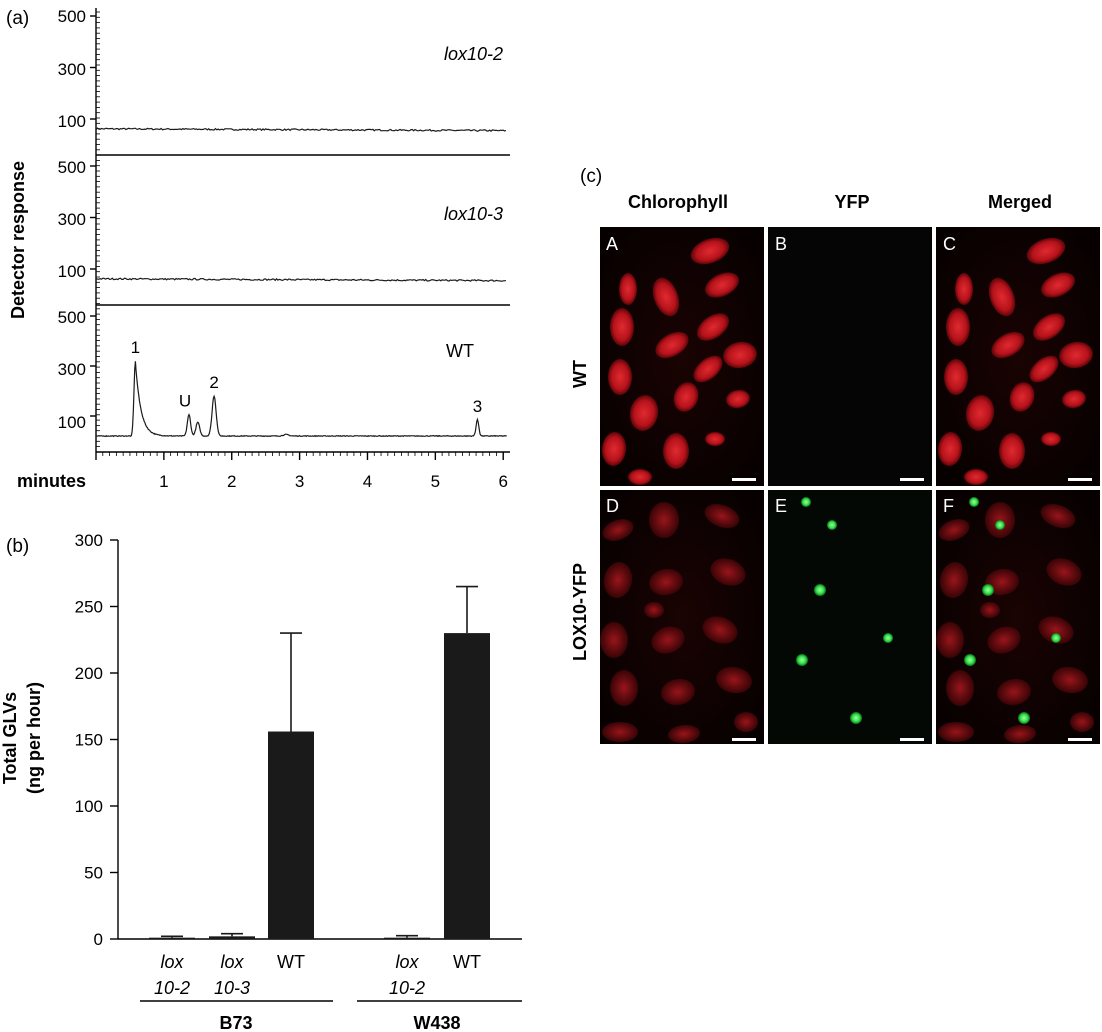 This screenshot has height=1032, width=1102. I want to click on peak-label: U, so click(185, 401).